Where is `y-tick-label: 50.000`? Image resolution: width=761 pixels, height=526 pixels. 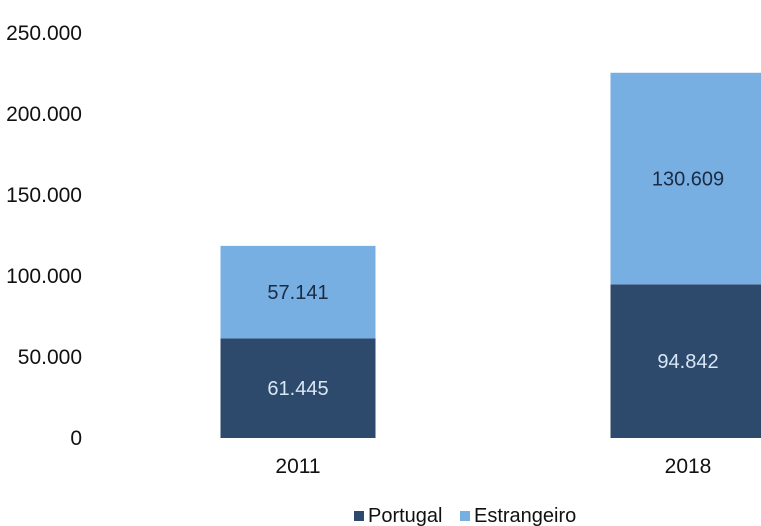
y-tick-label: 50.000 is located at coordinates (50, 357).